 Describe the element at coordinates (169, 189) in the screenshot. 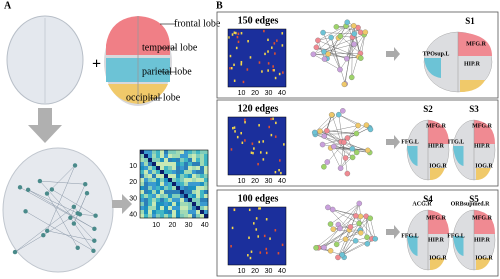

I see `connectivity-matrix: 10 10 20 20 30 30 40 40` at that location.